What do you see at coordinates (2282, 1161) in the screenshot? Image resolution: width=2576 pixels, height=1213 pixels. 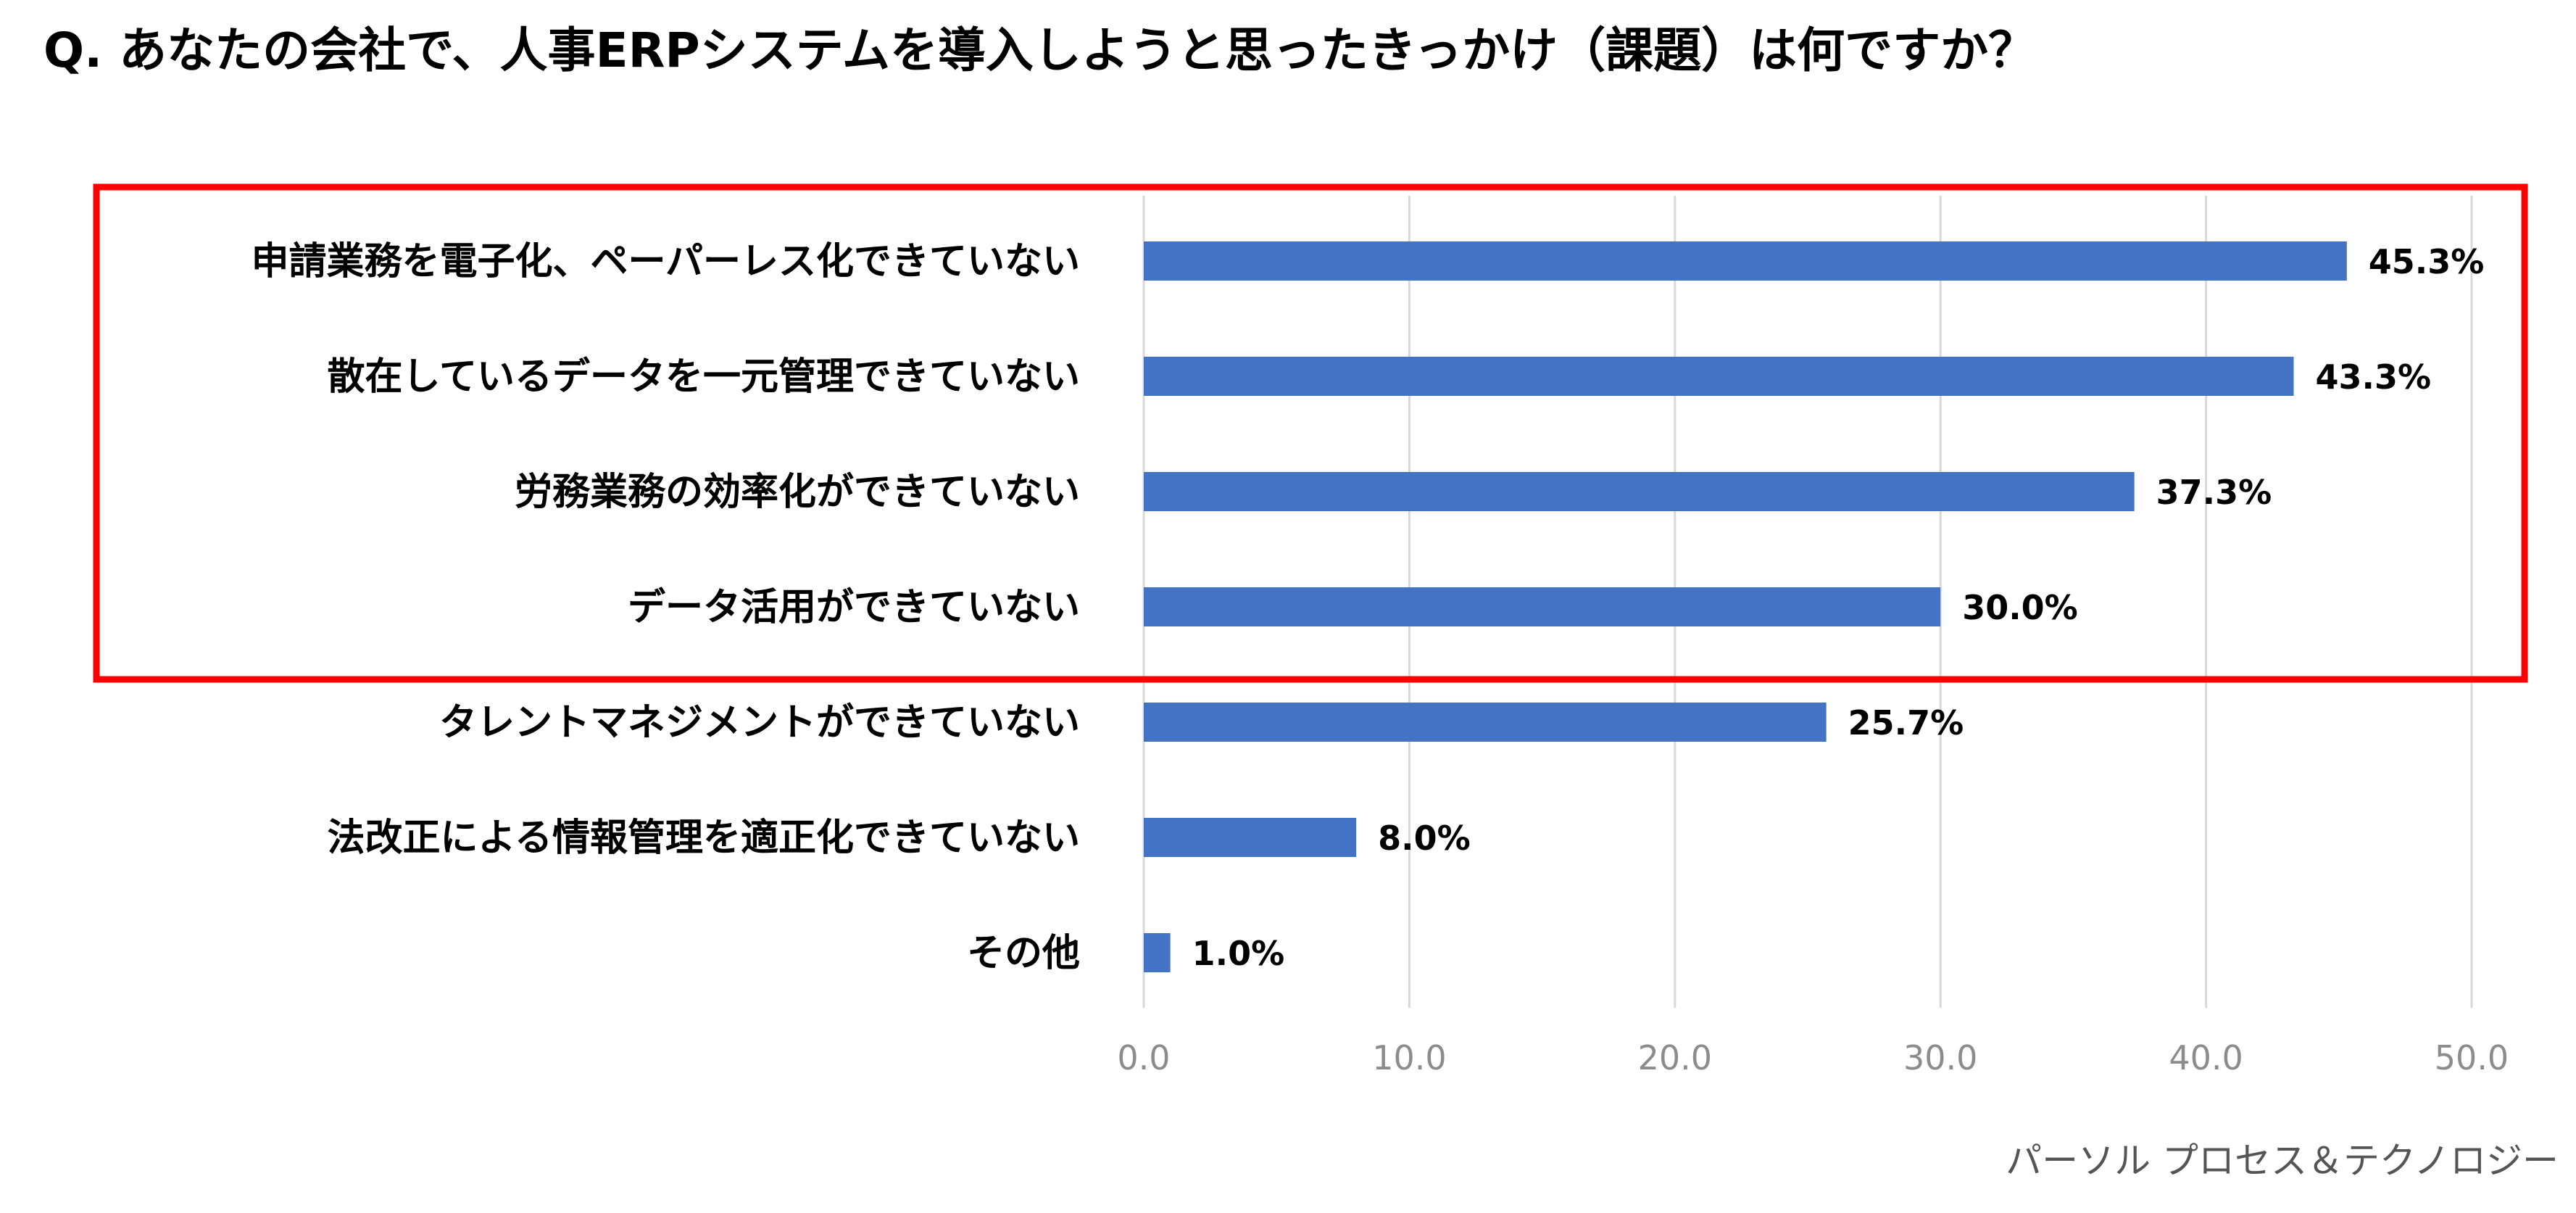 I see `source-credit: パーソル プロセス＆テクノロジー` at bounding box center [2282, 1161].